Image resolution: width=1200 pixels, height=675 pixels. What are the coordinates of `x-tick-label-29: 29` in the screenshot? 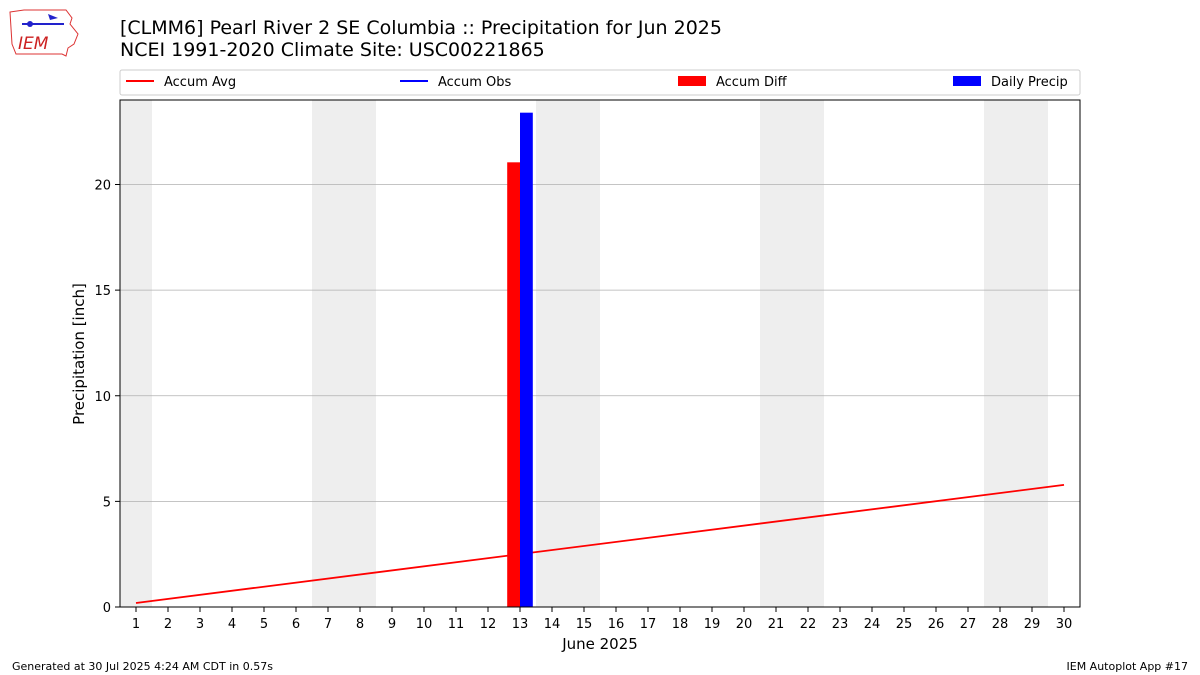 It's located at (1032, 624).